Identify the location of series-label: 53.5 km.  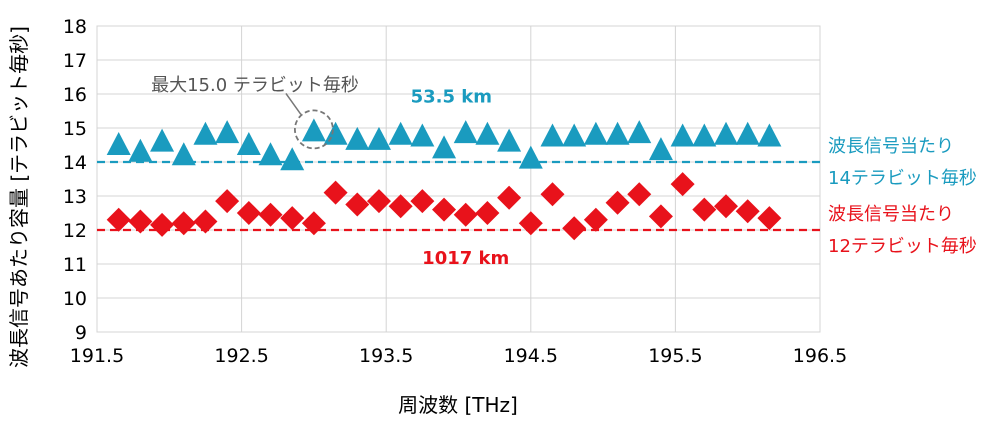
(451, 97).